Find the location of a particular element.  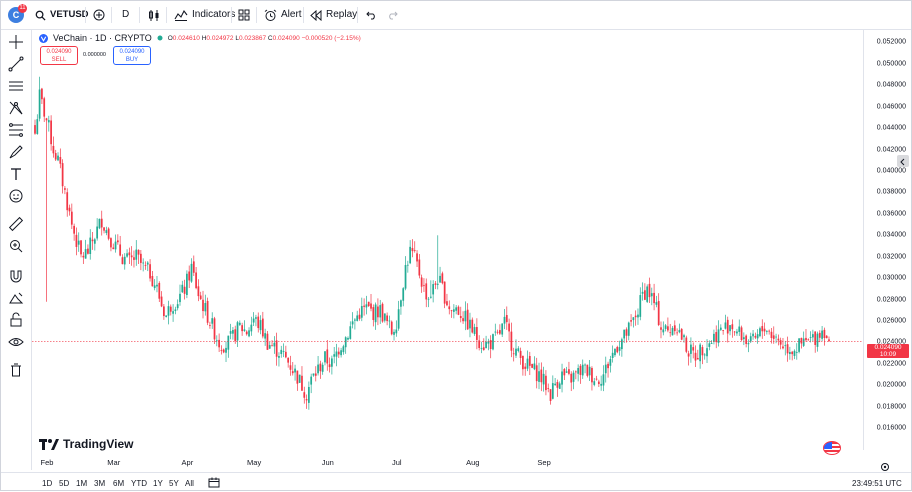

eye-icon is located at coordinates (16, 342).